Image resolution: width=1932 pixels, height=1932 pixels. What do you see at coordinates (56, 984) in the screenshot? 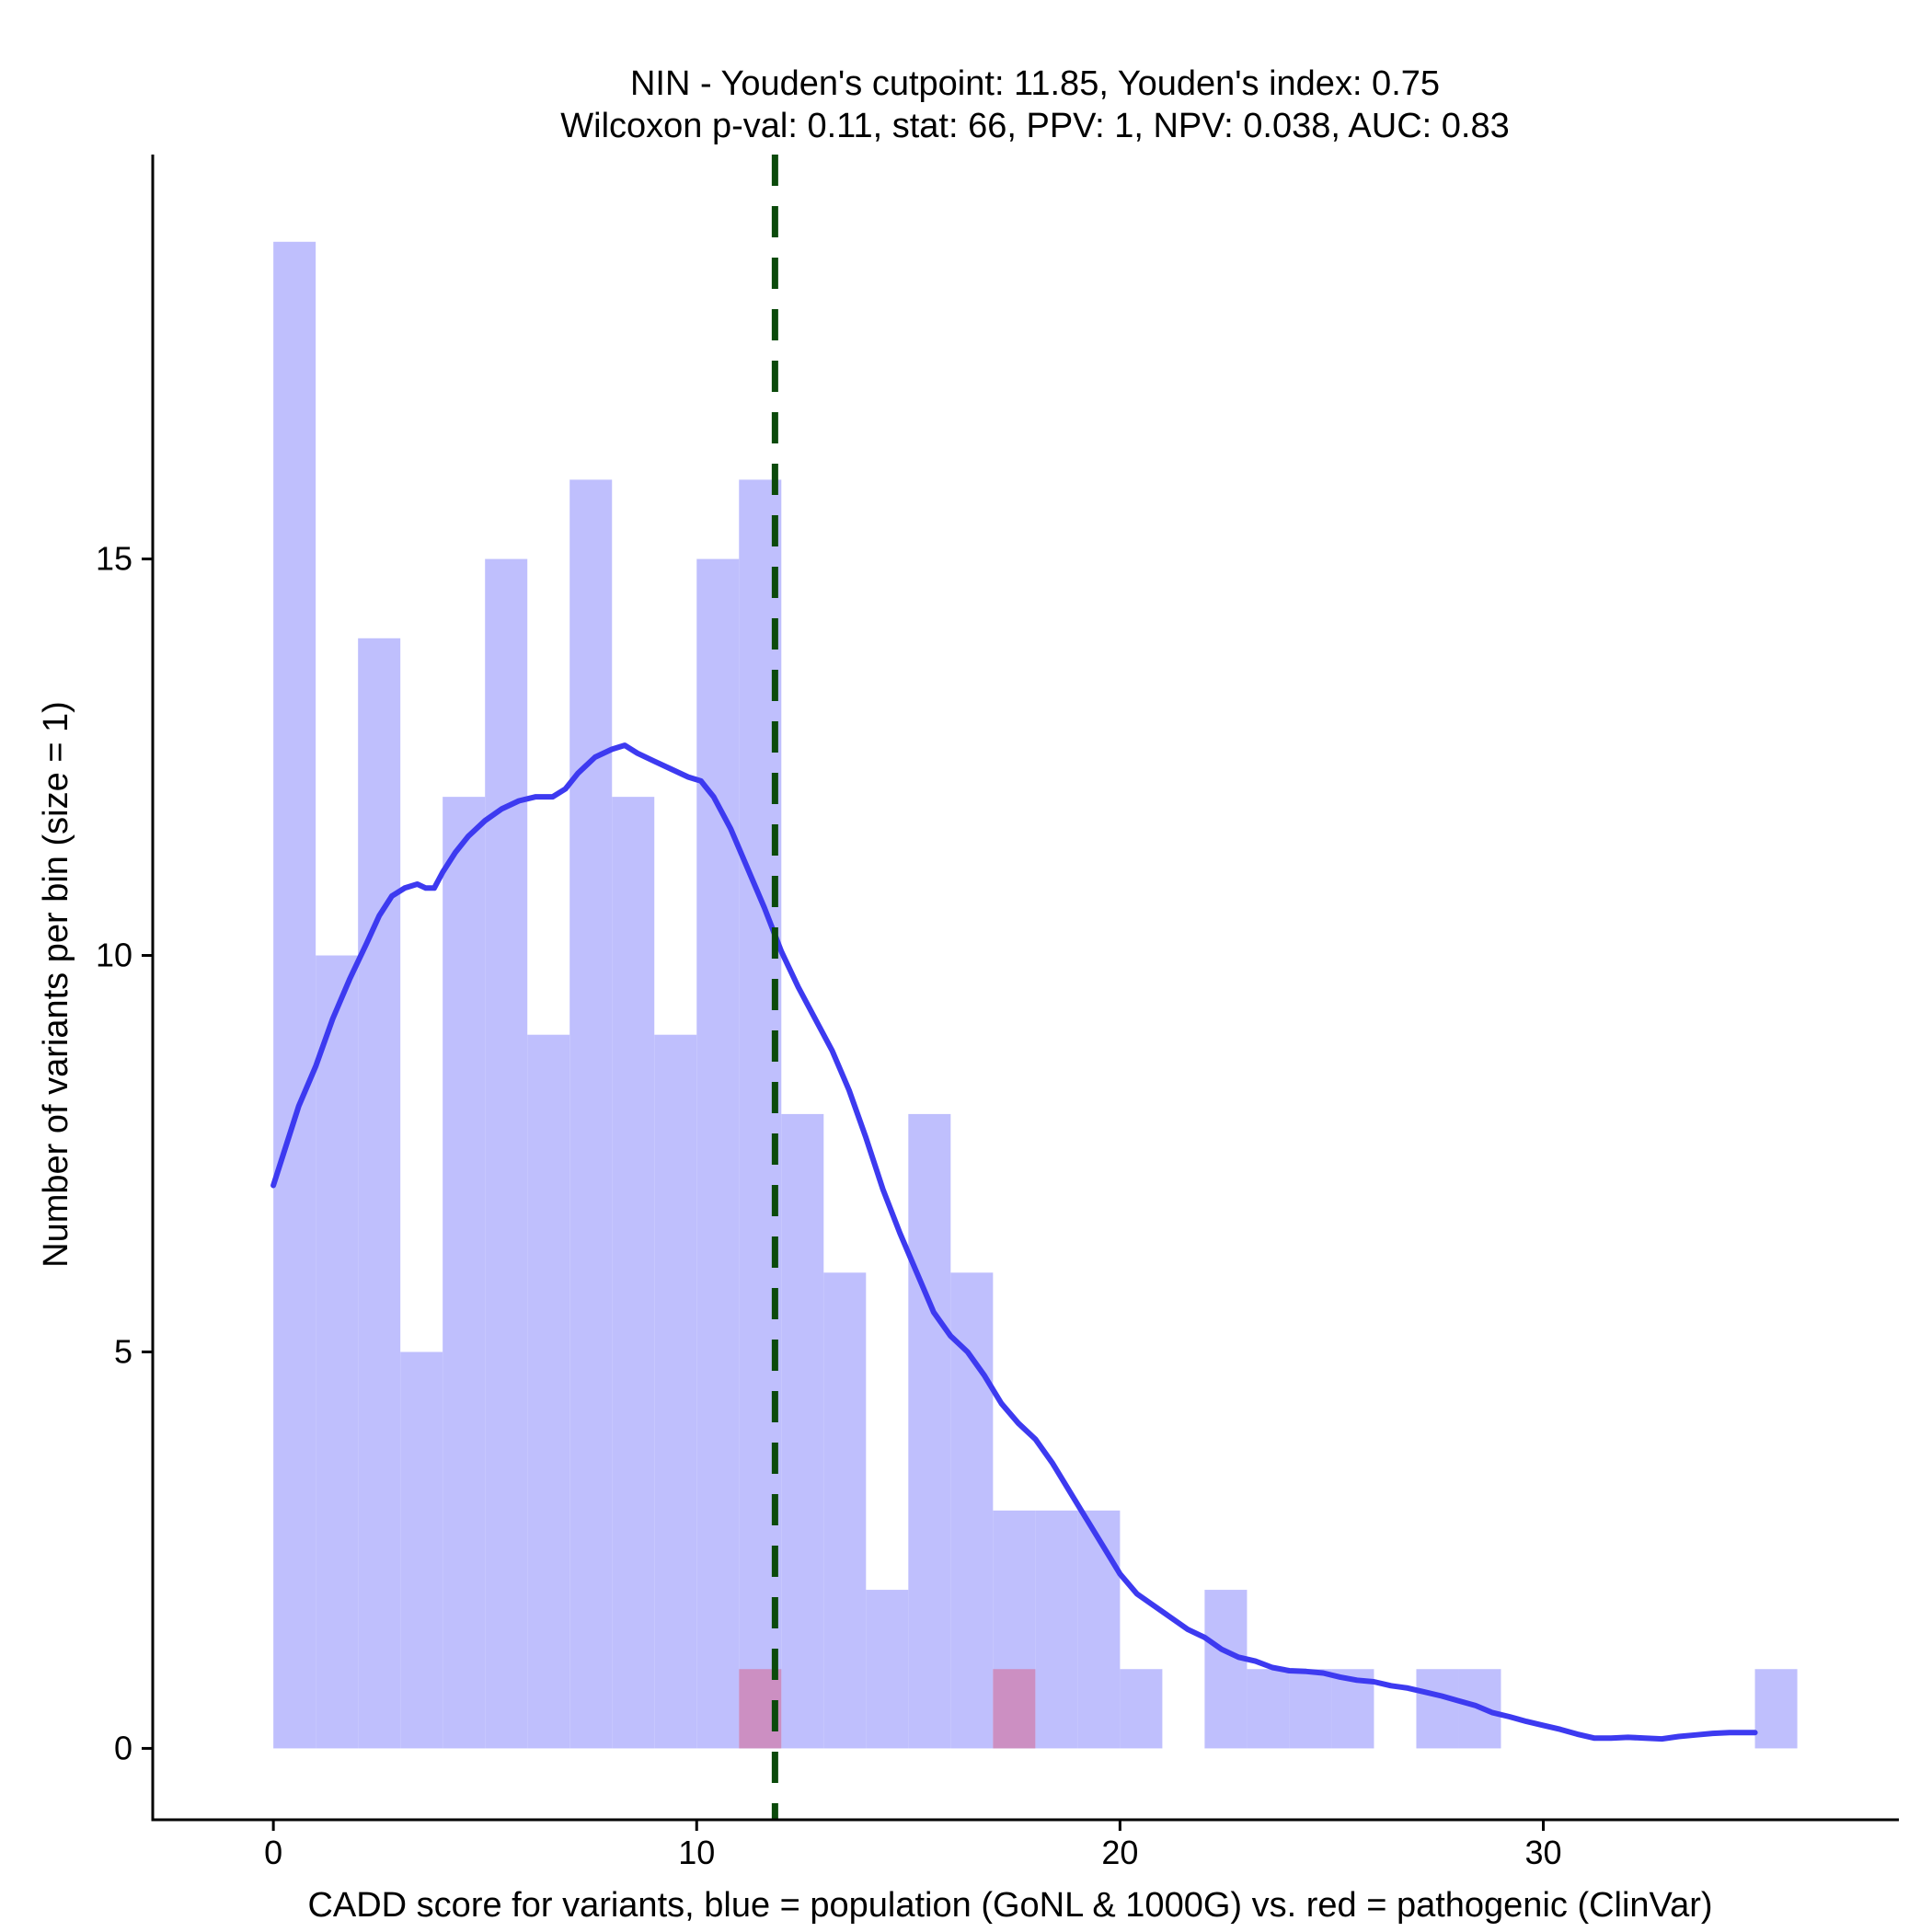
I see `y-axis-title: Number of variants per bin (size = 1)` at bounding box center [56, 984].